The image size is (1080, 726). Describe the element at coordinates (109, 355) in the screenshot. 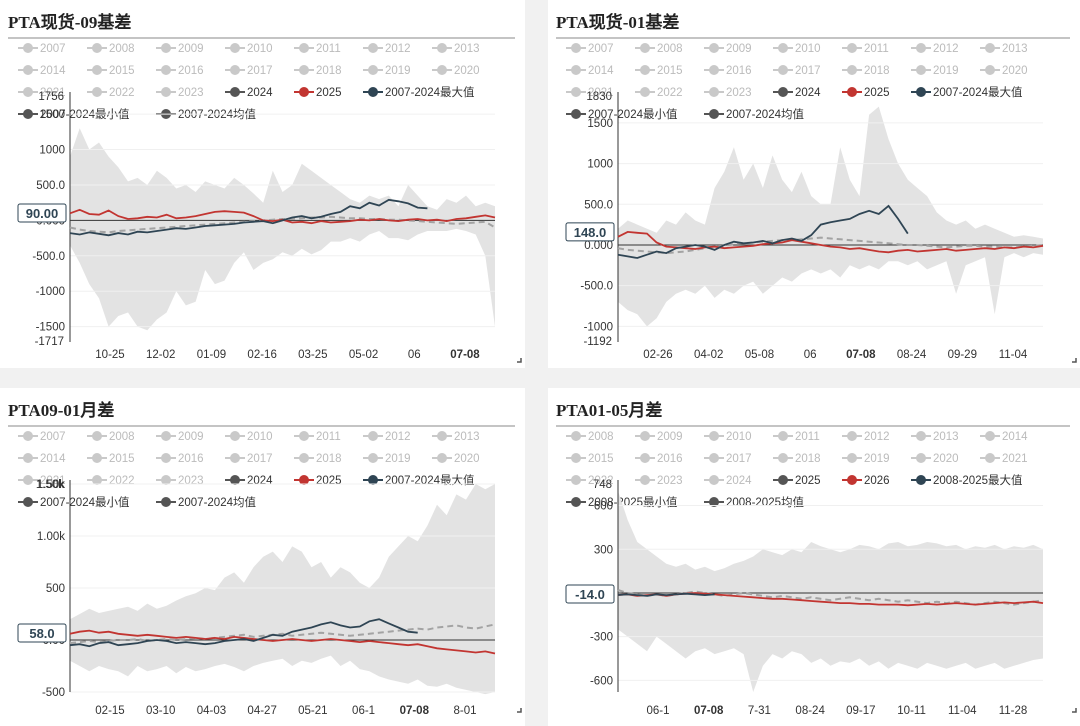

I see `x-tick-label: 10-25` at that location.